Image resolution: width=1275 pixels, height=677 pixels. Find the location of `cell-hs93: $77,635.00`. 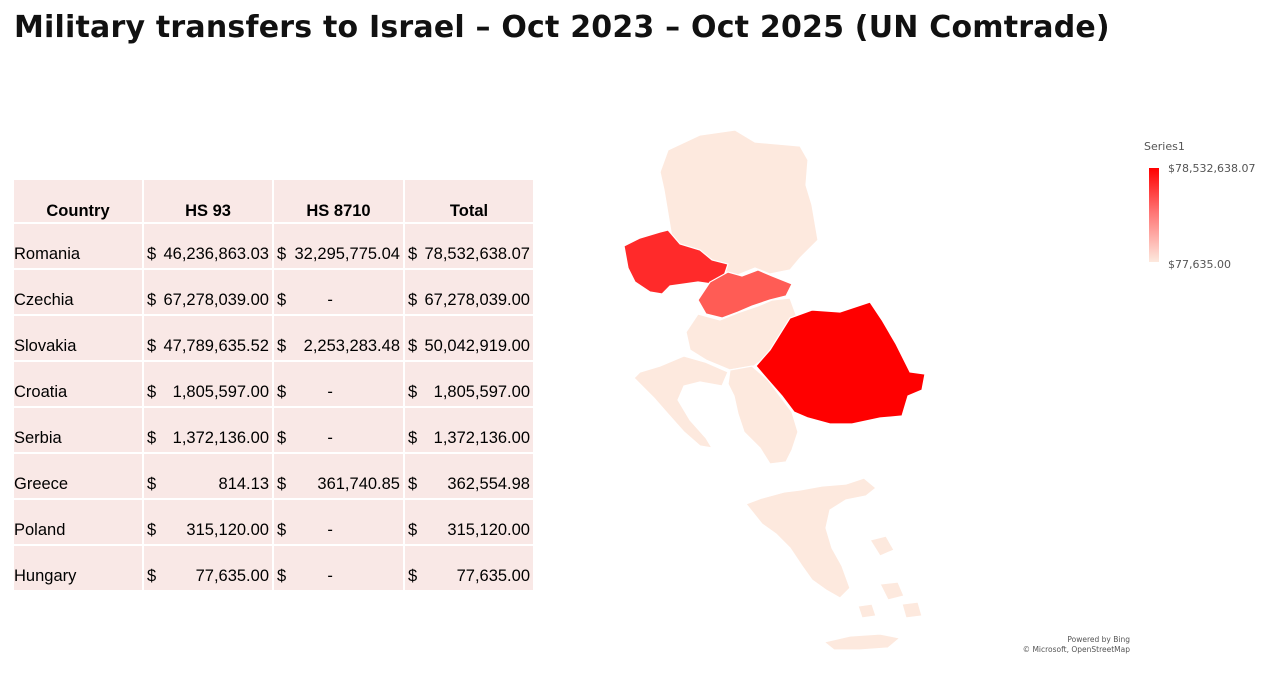

cell-hs93: $77,635.00 is located at coordinates (208, 568).